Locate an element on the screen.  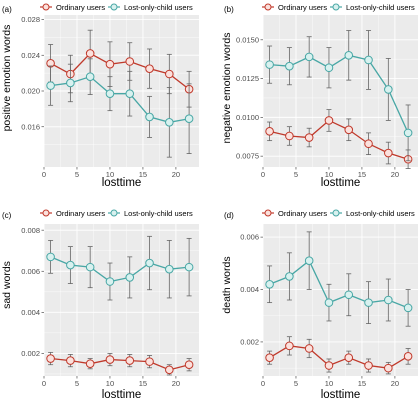
panel-tag: (a) is located at coordinates (7, 9).